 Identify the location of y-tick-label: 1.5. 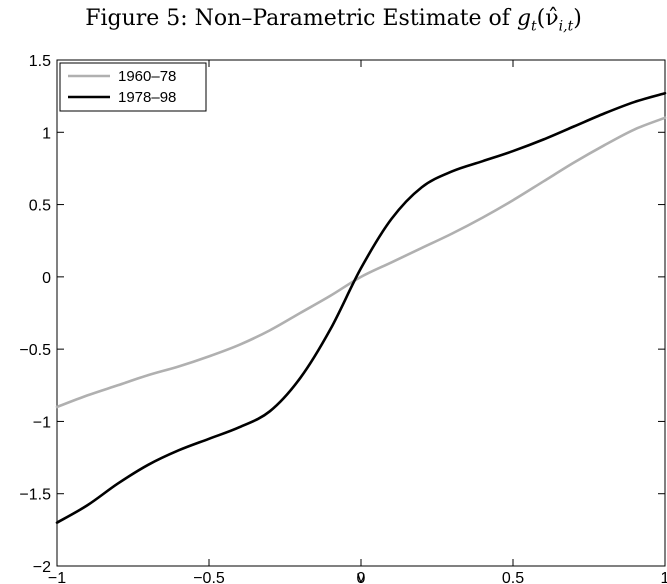
(40, 61).